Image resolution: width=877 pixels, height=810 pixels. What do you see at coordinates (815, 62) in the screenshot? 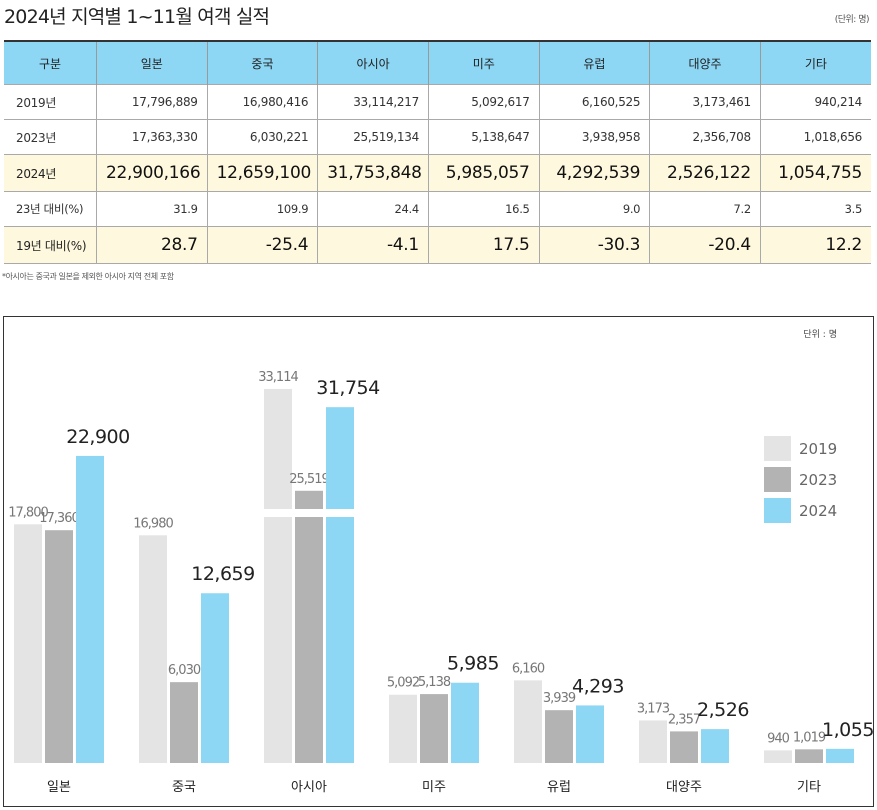
I see `header-other: 기타` at bounding box center [815, 62].